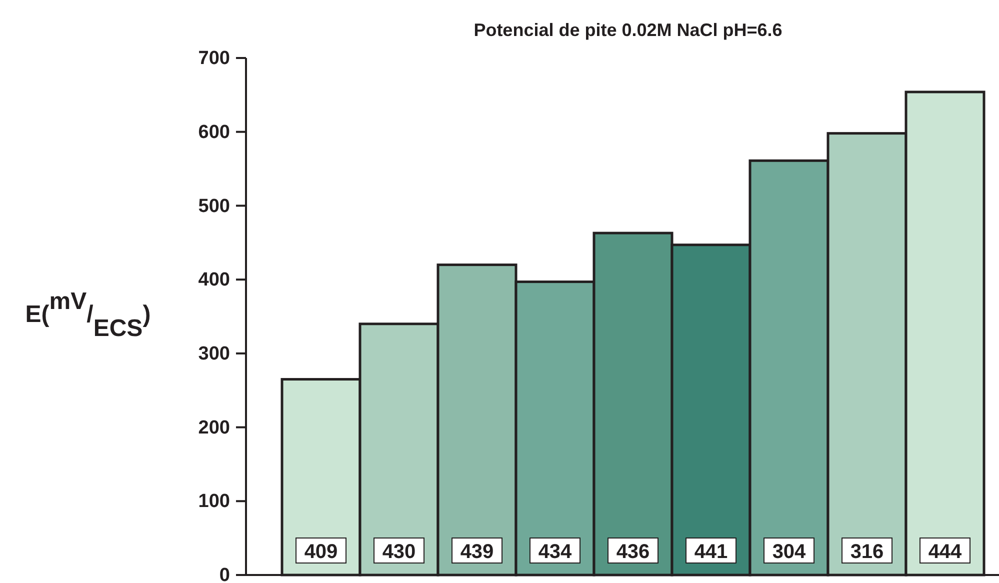 The width and height of the screenshot is (999, 583). What do you see at coordinates (633, 552) in the screenshot?
I see `x-tick-label: 436` at bounding box center [633, 552].